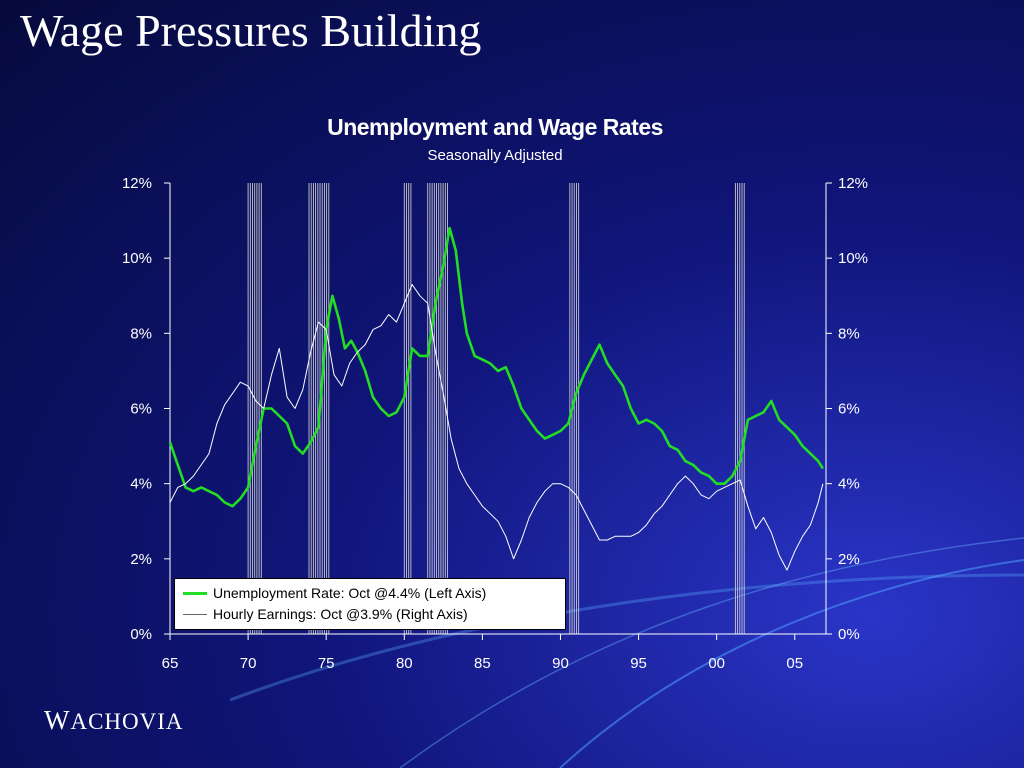  Describe the element at coordinates (849, 559) in the screenshot. I see `y-tick-label-right: 2%` at that location.